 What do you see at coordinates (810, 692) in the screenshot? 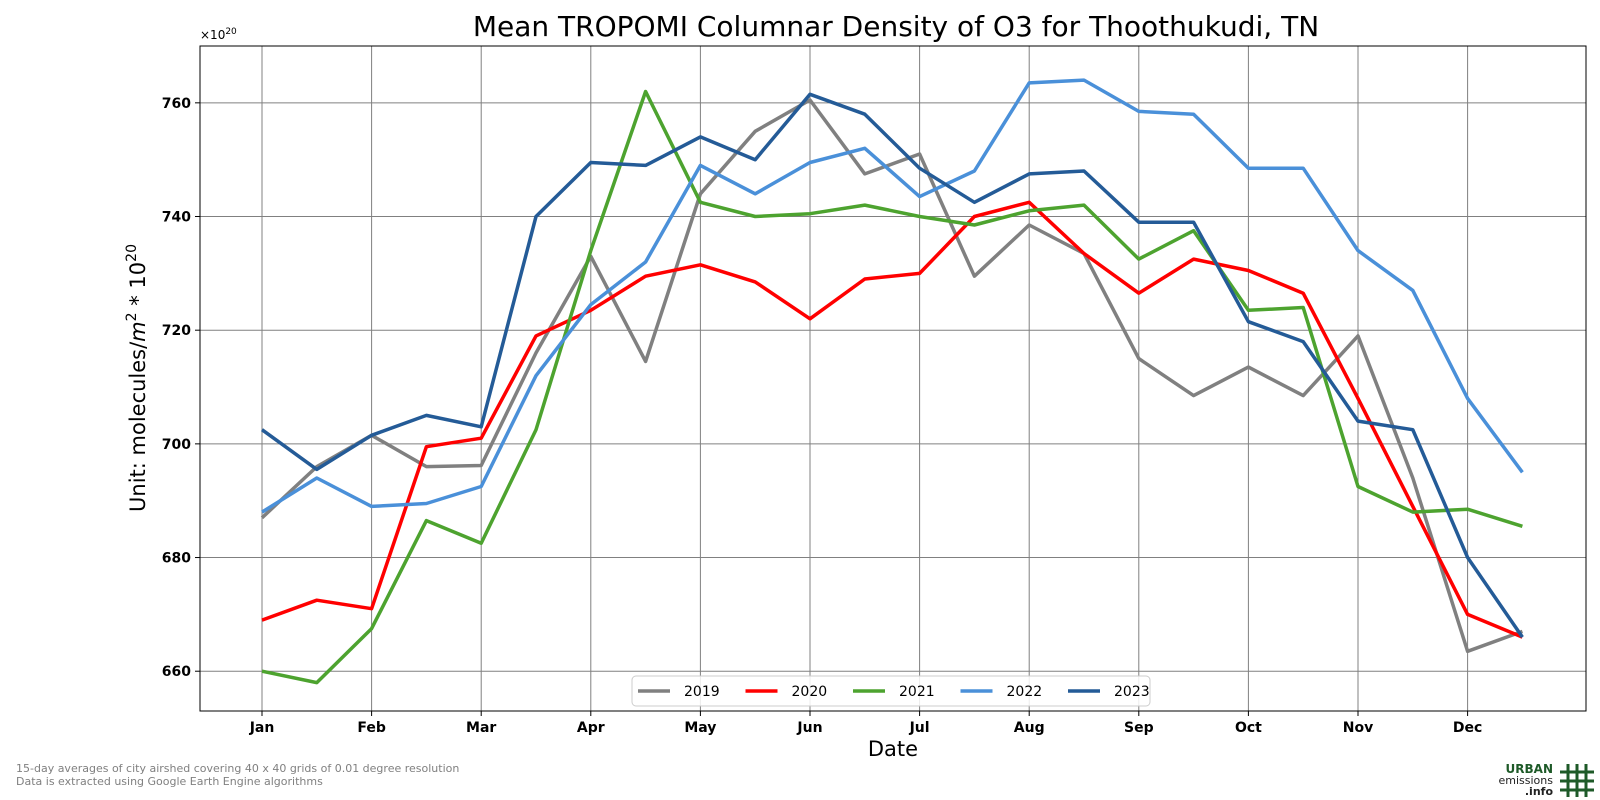
I see `legend-label-2020: 2020` at bounding box center [810, 692].